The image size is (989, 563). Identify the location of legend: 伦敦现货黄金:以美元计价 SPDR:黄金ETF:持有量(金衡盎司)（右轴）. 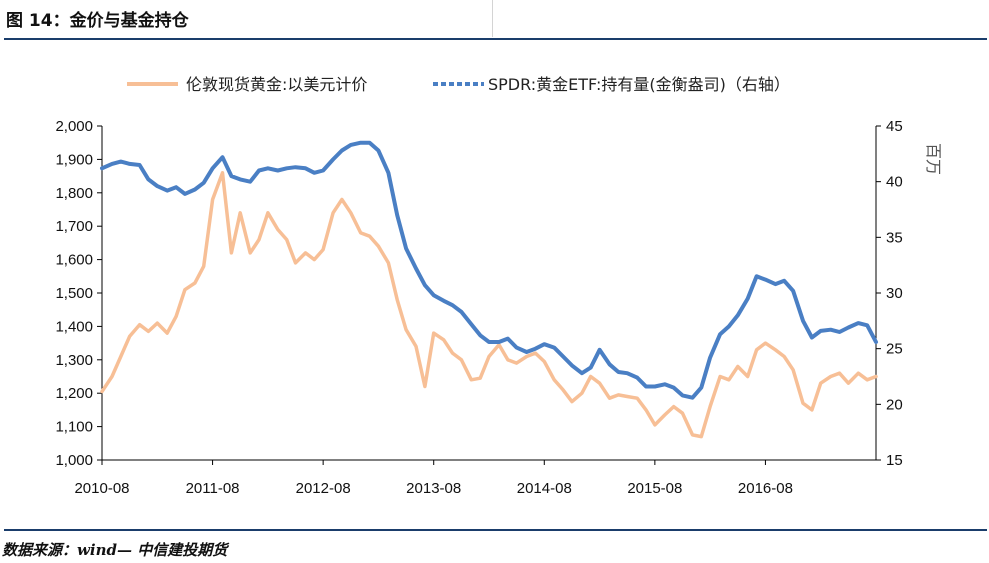
(458, 84).